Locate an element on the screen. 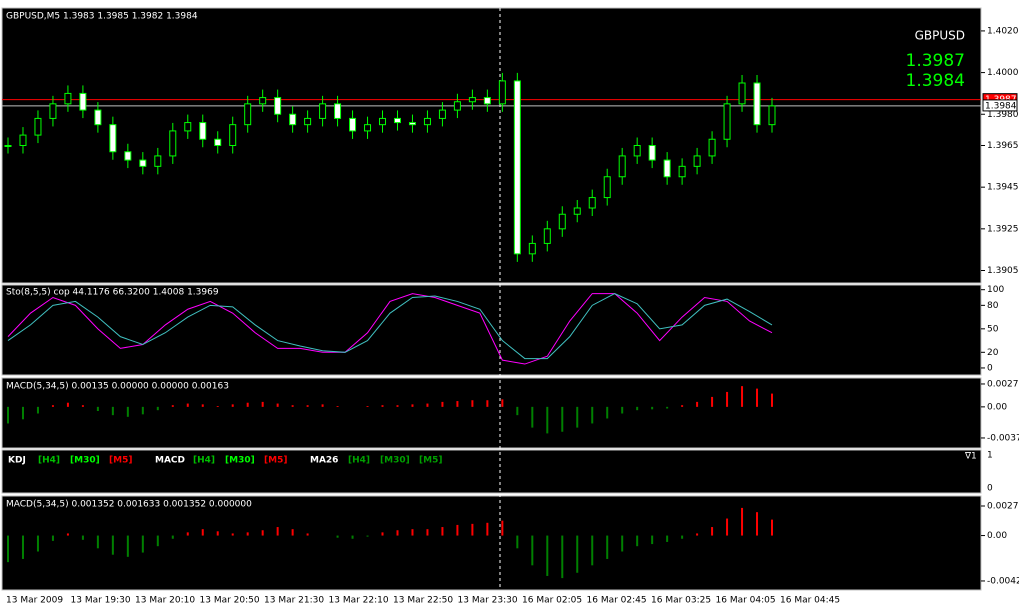 The image size is (1019, 609). price-tag-label: 1.3984 is located at coordinates (1001, 106).